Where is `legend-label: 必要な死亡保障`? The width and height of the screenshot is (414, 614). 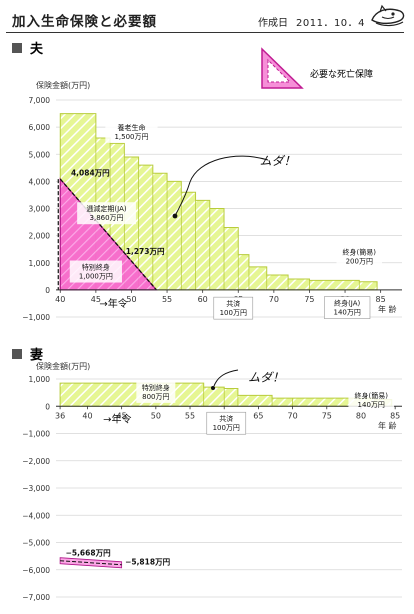 legend-label: 必要な死亡保障 is located at coordinates (341, 74).